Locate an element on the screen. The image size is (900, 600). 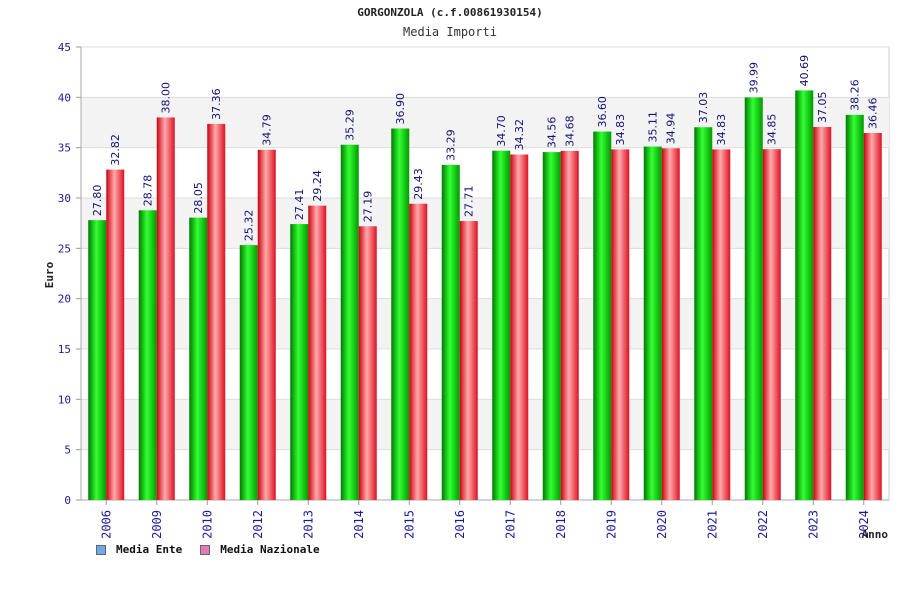
bar-media-ente-2015 is located at coordinates (400, 314).